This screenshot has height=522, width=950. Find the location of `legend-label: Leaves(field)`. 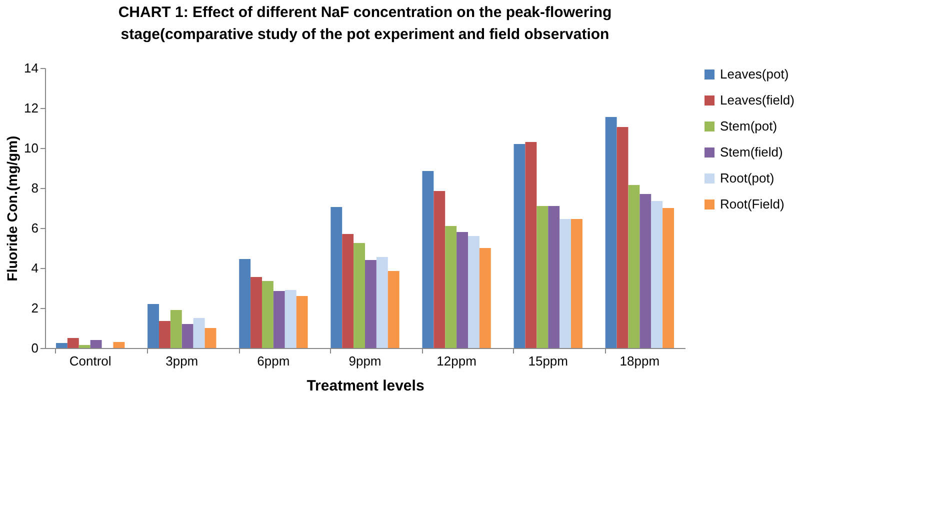

legend-label: Leaves(field) is located at coordinates (757, 100).